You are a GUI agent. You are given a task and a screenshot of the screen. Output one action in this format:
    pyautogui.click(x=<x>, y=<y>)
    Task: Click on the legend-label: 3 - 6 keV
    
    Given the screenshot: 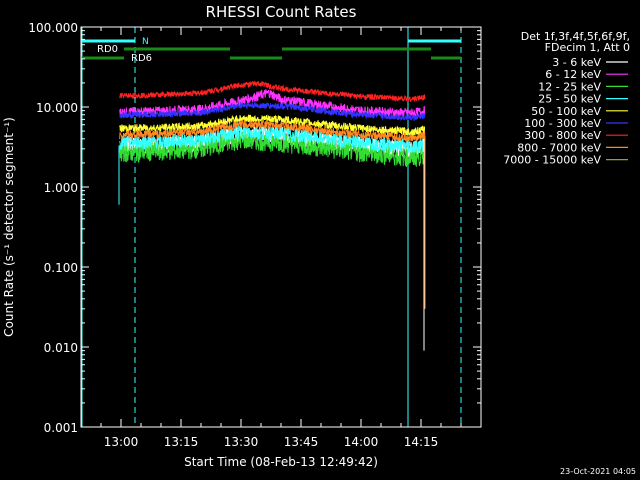 What is the action you would take?
    pyautogui.click(x=576, y=62)
    